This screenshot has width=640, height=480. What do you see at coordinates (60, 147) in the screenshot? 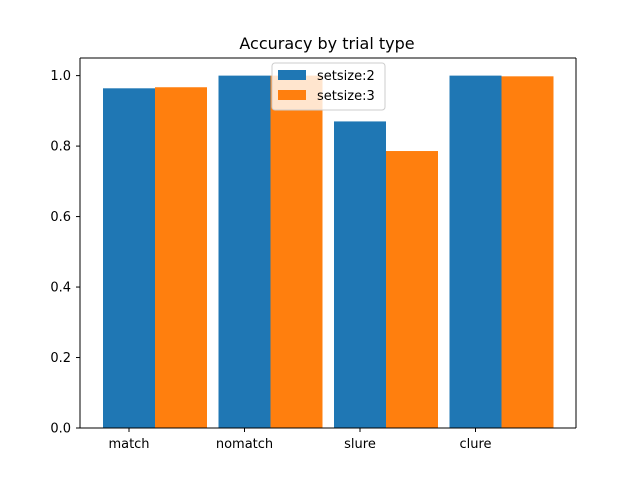
I see `y-tick-label: 0.8` at bounding box center [60, 147].